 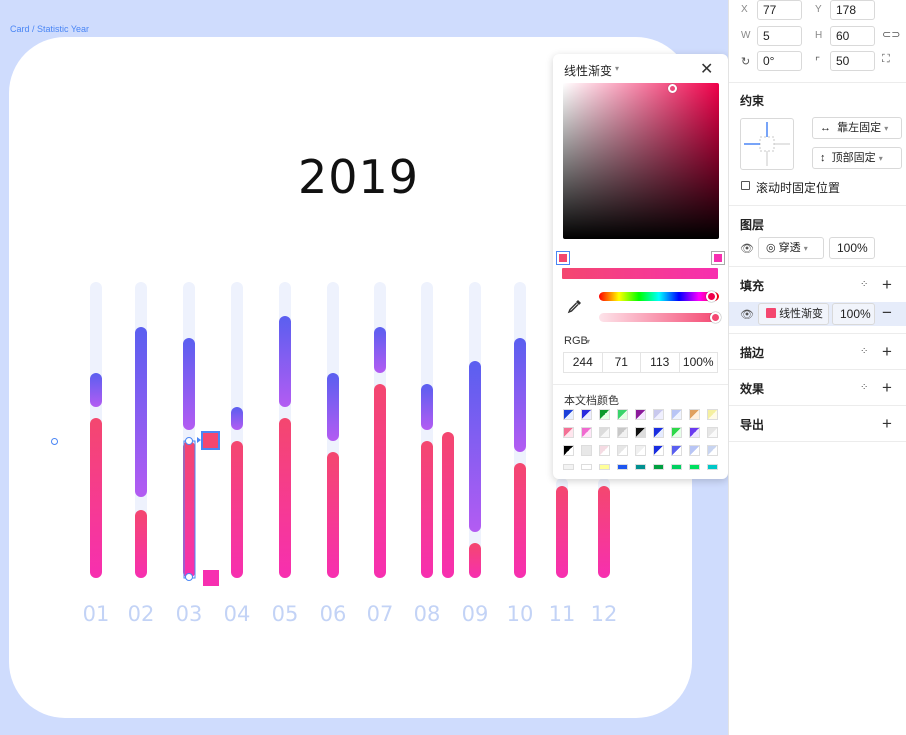 I want to click on layer-opacity-input: 100%, so click(x=852, y=248).